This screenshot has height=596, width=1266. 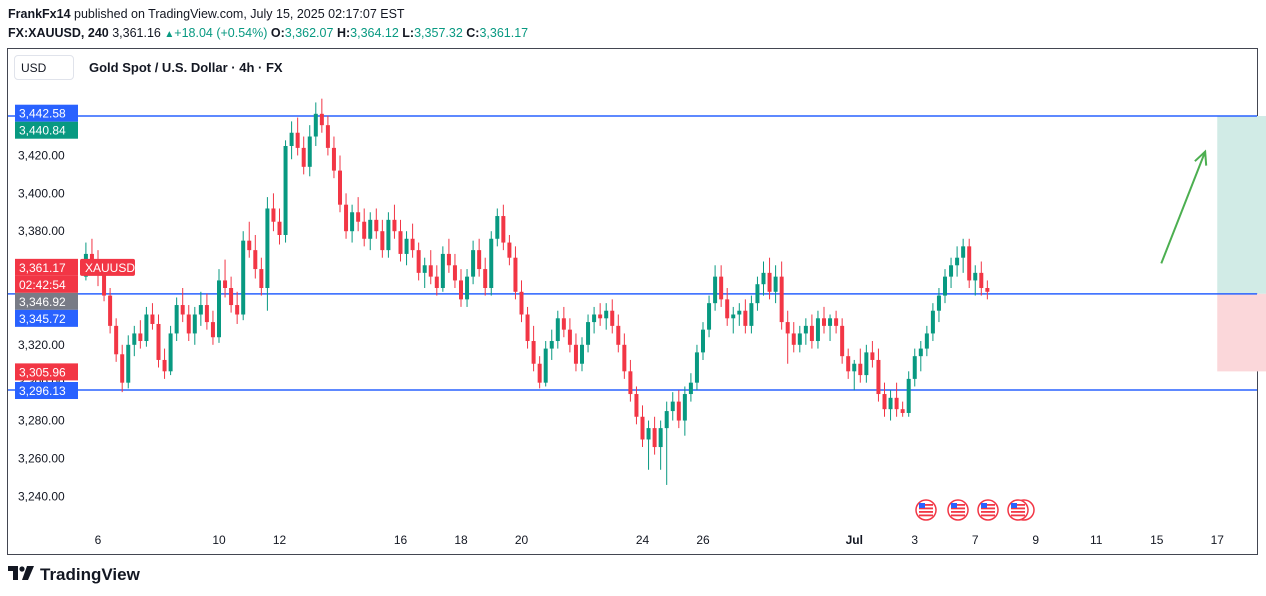 What do you see at coordinates (1157, 540) in the screenshot?
I see `x-tick-label-13: 15` at bounding box center [1157, 540].